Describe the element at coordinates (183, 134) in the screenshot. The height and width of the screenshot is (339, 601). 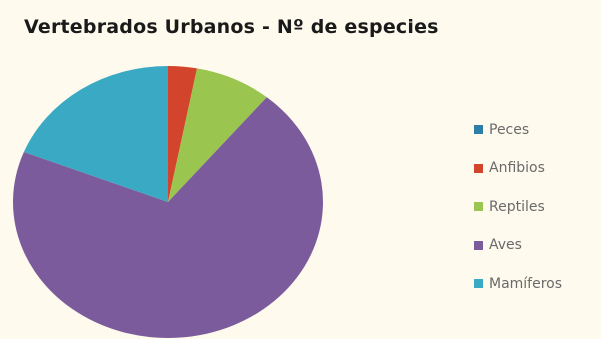
I see `pie-slice-anfibios` at that location.